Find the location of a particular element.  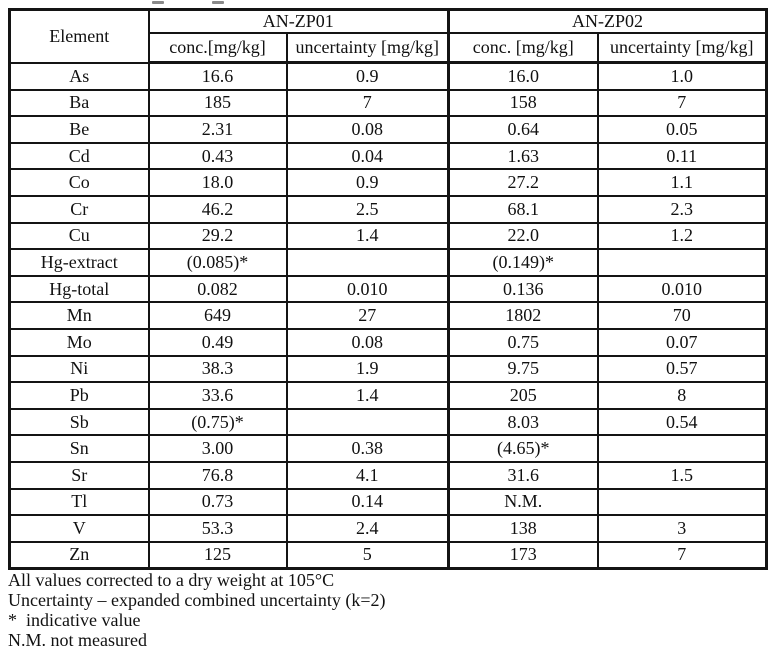

zp01-conc-cell: 0.49 is located at coordinates (217, 342).